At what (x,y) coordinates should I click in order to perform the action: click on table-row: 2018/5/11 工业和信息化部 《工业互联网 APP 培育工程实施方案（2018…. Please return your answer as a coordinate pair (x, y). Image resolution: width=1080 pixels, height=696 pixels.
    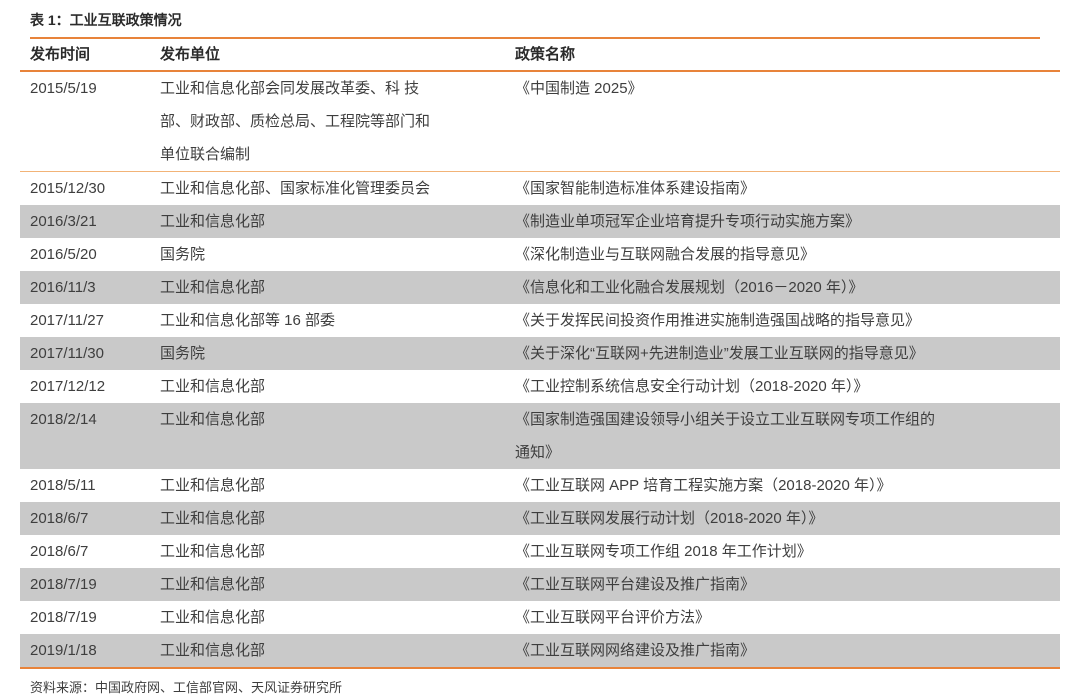
    Looking at the image, I should click on (540, 485).